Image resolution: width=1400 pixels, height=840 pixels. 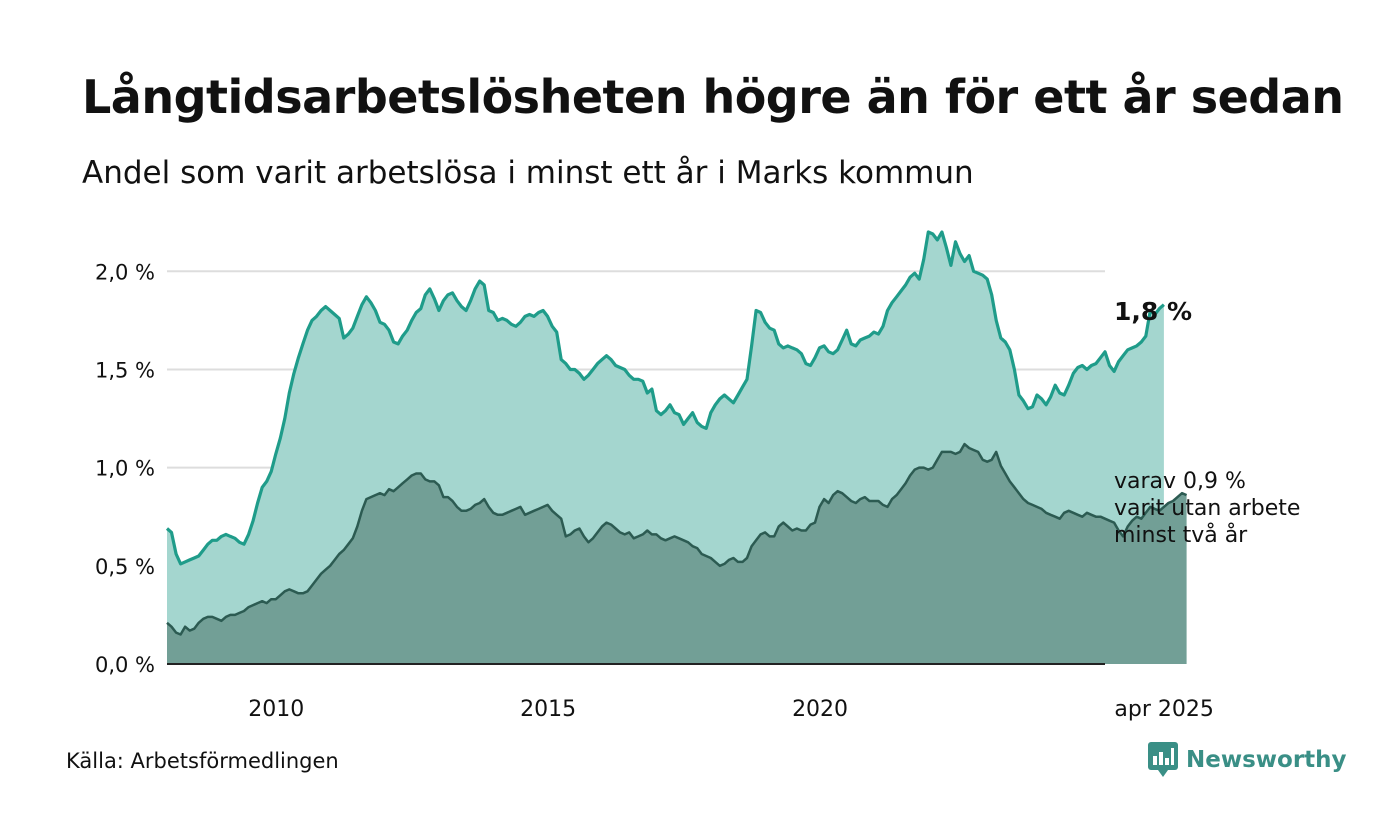 I want to click on brand-name: Newsworthy, so click(x=1266, y=760).